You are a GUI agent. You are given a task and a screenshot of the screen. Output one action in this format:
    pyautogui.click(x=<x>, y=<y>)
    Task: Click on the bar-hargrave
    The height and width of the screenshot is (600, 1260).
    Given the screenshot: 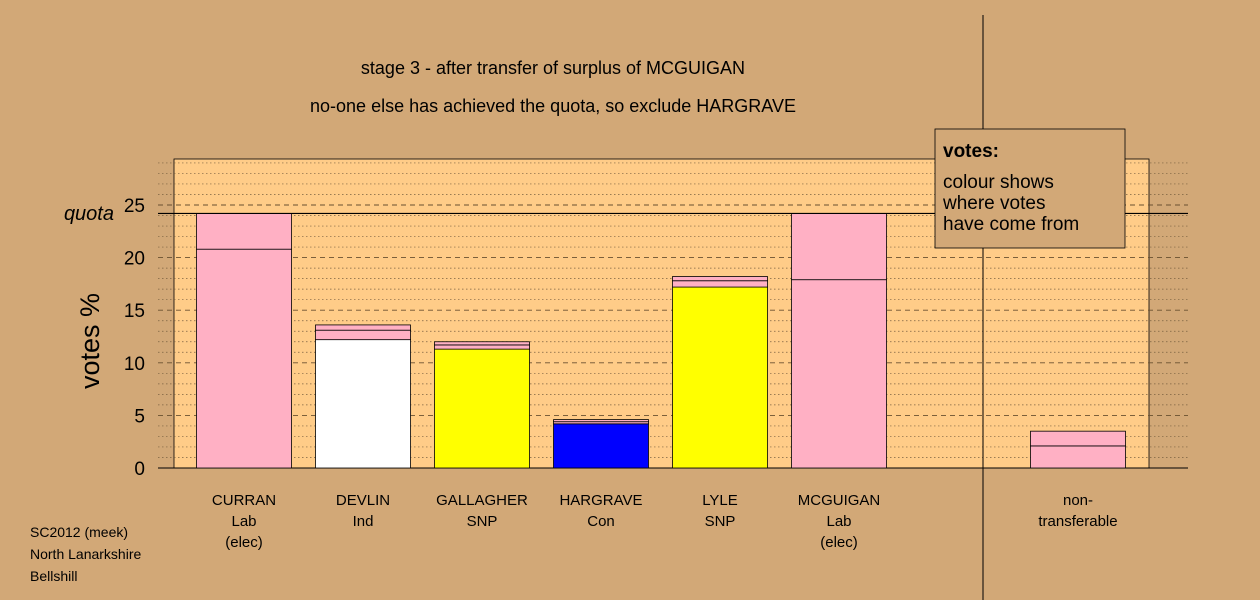 What is the action you would take?
    pyautogui.click(x=601, y=444)
    